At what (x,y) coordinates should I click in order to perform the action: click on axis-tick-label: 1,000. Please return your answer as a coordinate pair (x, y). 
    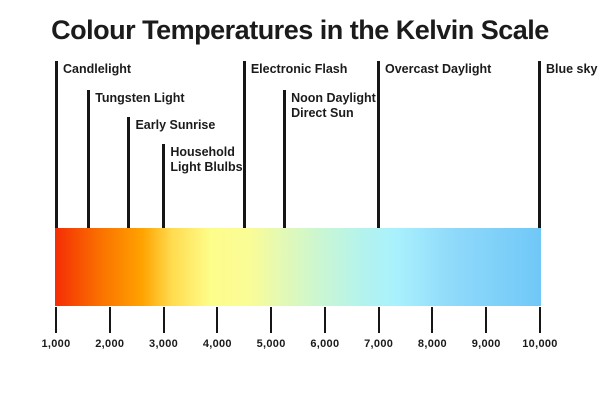
    Looking at the image, I should click on (56, 344).